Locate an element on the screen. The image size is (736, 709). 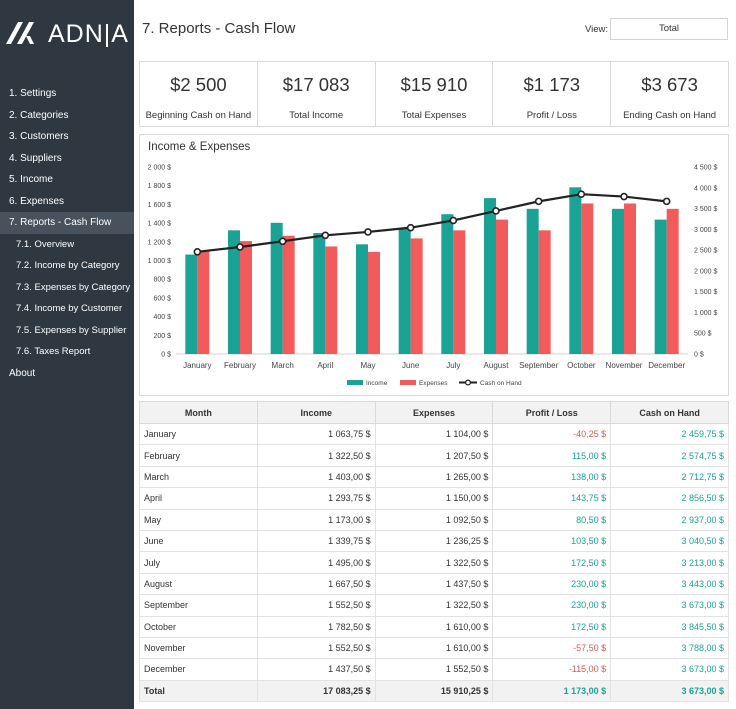
y-left-tick-label: 1 800 $ is located at coordinates (159, 186).